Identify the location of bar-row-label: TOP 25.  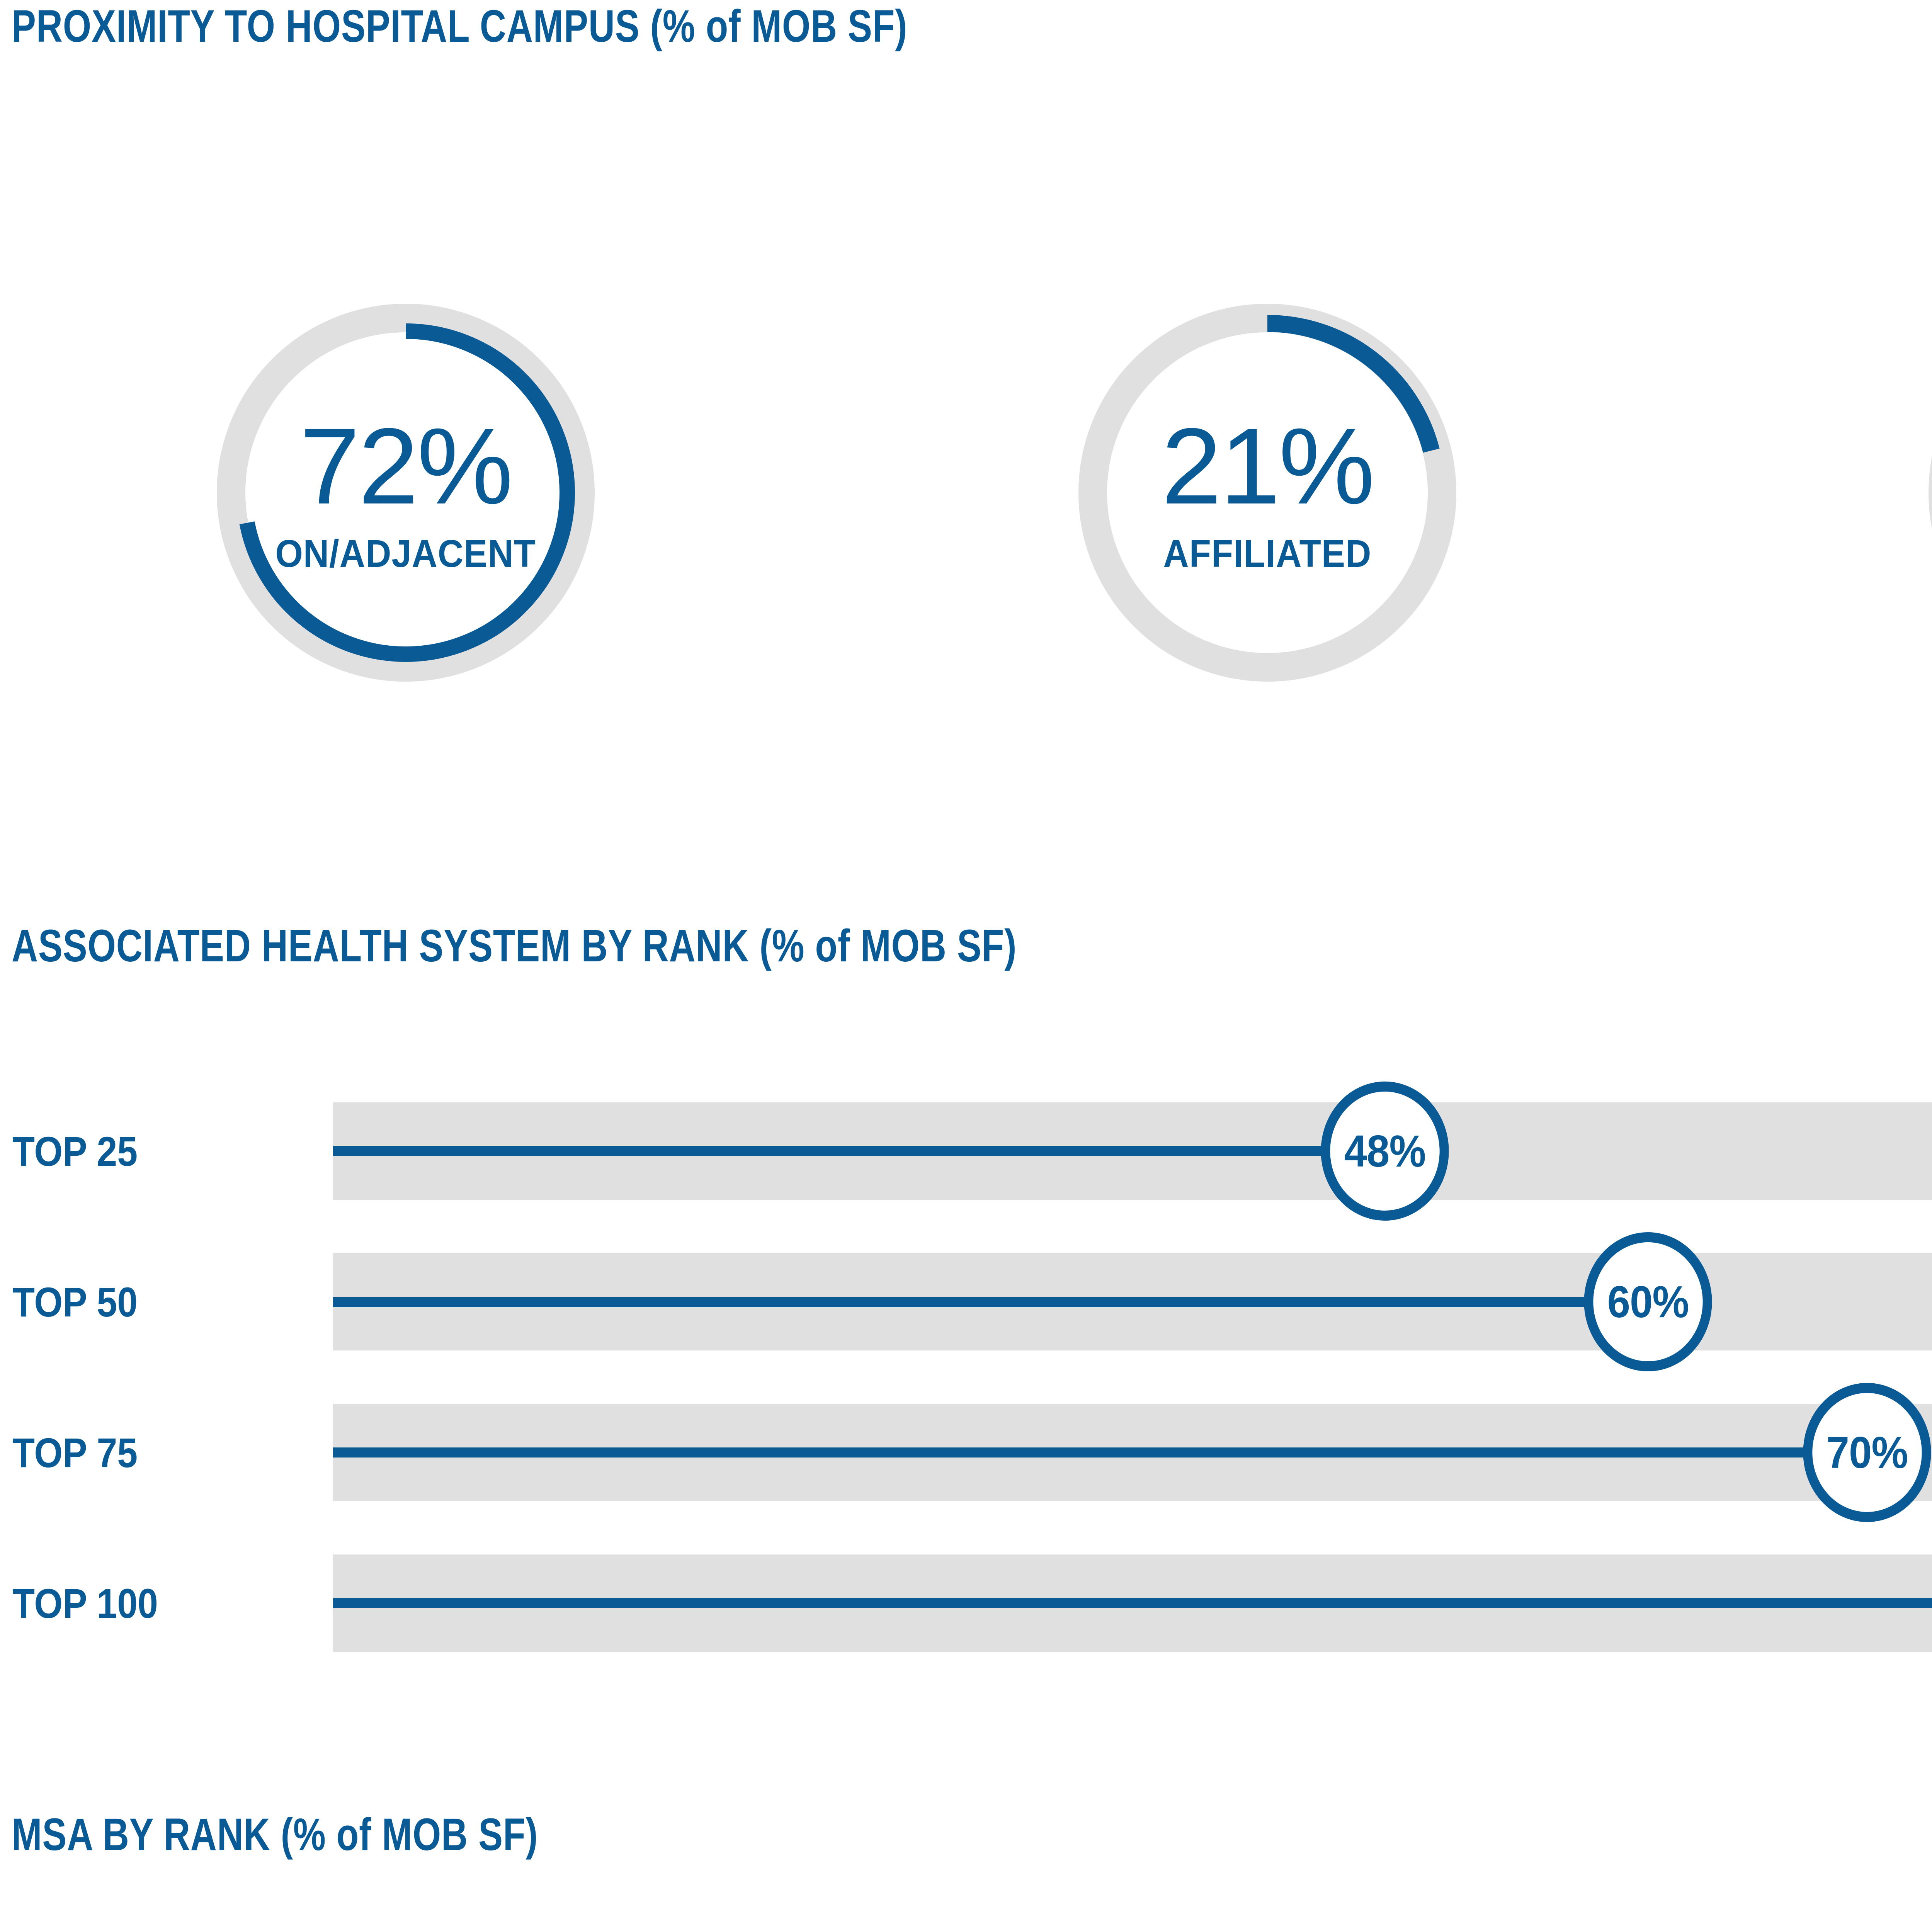
(75, 1151).